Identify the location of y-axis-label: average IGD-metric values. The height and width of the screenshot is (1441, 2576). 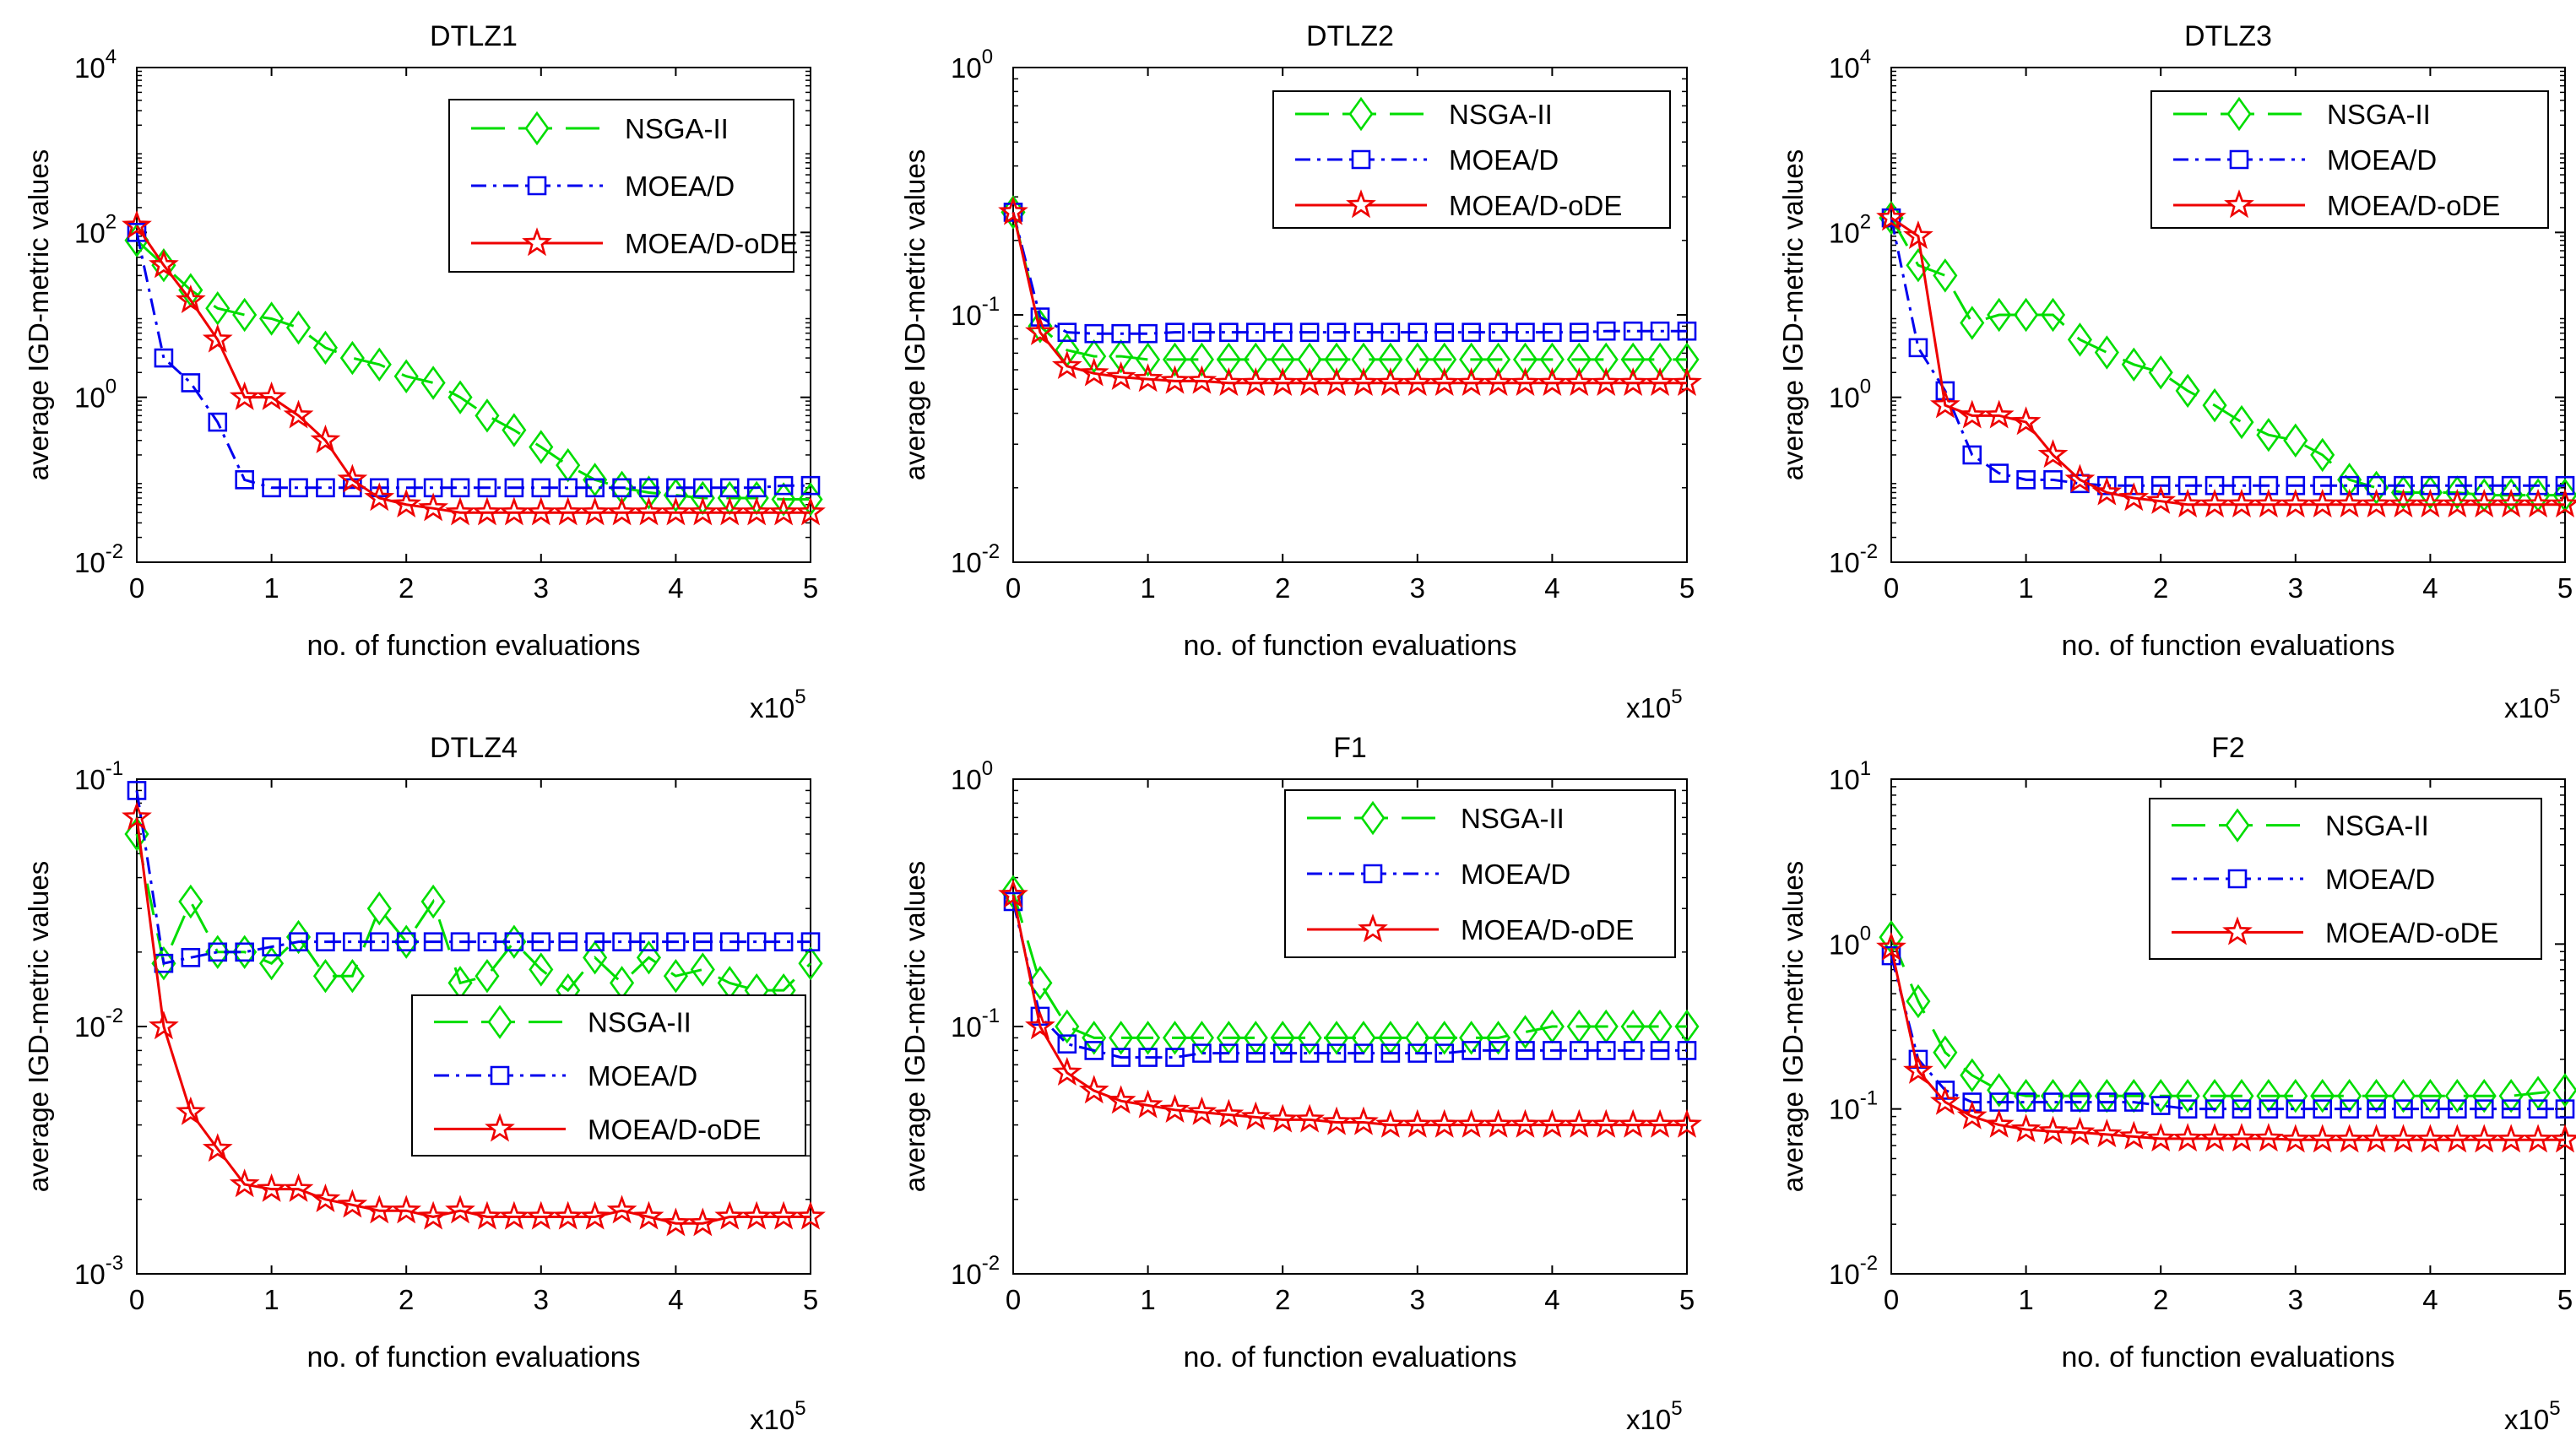
(1793, 315).